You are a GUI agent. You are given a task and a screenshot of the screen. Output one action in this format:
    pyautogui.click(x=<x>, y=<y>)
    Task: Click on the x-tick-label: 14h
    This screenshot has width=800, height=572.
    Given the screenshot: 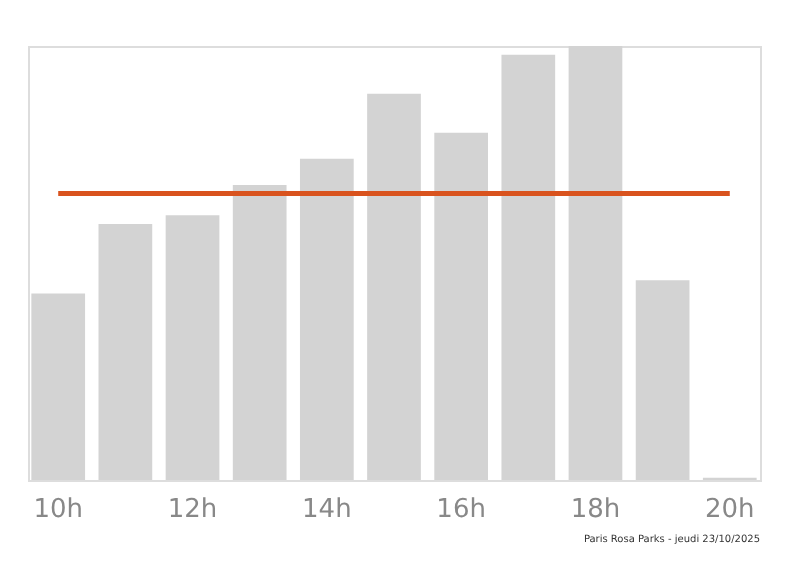 What is the action you would take?
    pyautogui.click(x=327, y=510)
    